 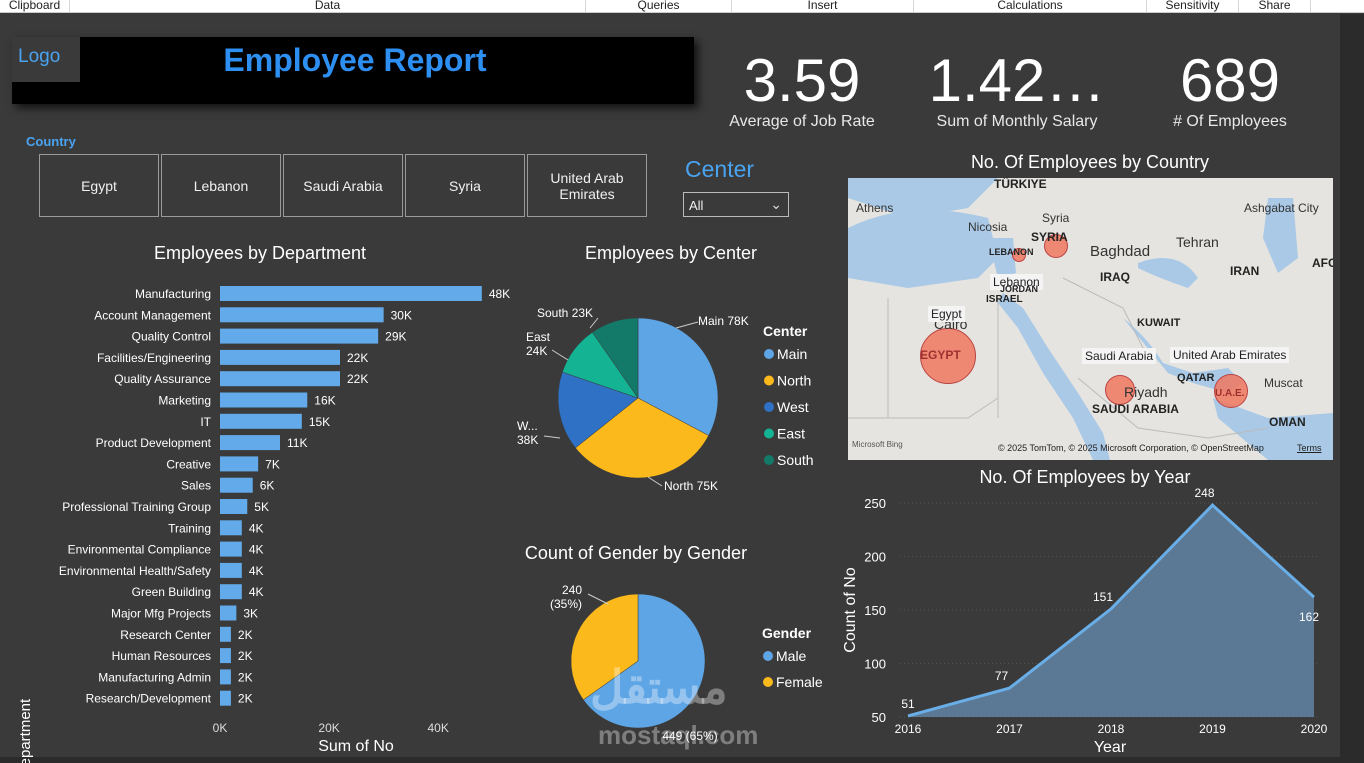 What do you see at coordinates (875, 664) in the screenshot?
I see `year-y-tick: 100` at bounding box center [875, 664].